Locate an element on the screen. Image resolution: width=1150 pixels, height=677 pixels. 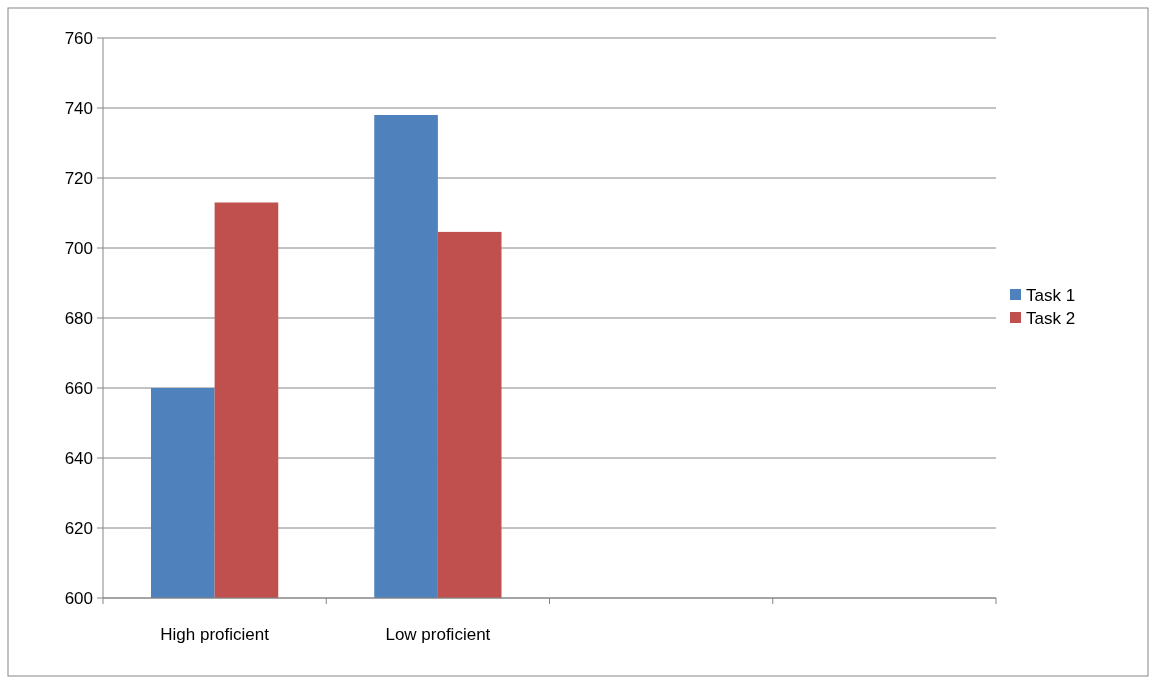
y-tick-label: 720 is located at coordinates (78, 178).